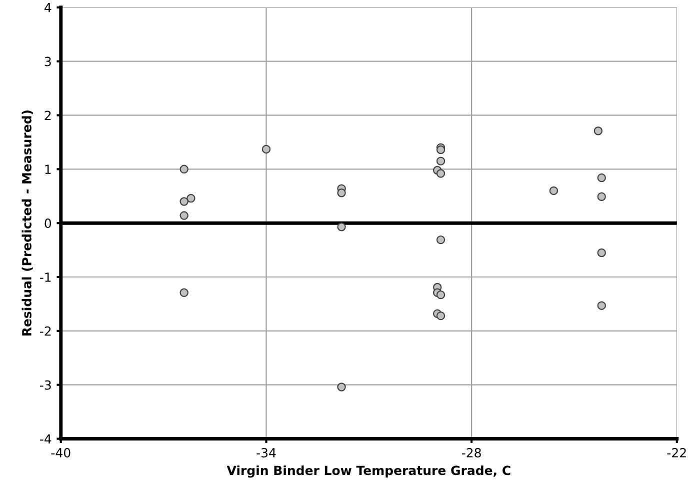 This screenshot has height=493, width=700. What do you see at coordinates (45, 277) in the screenshot?
I see `y-tick-label: -1` at bounding box center [45, 277].